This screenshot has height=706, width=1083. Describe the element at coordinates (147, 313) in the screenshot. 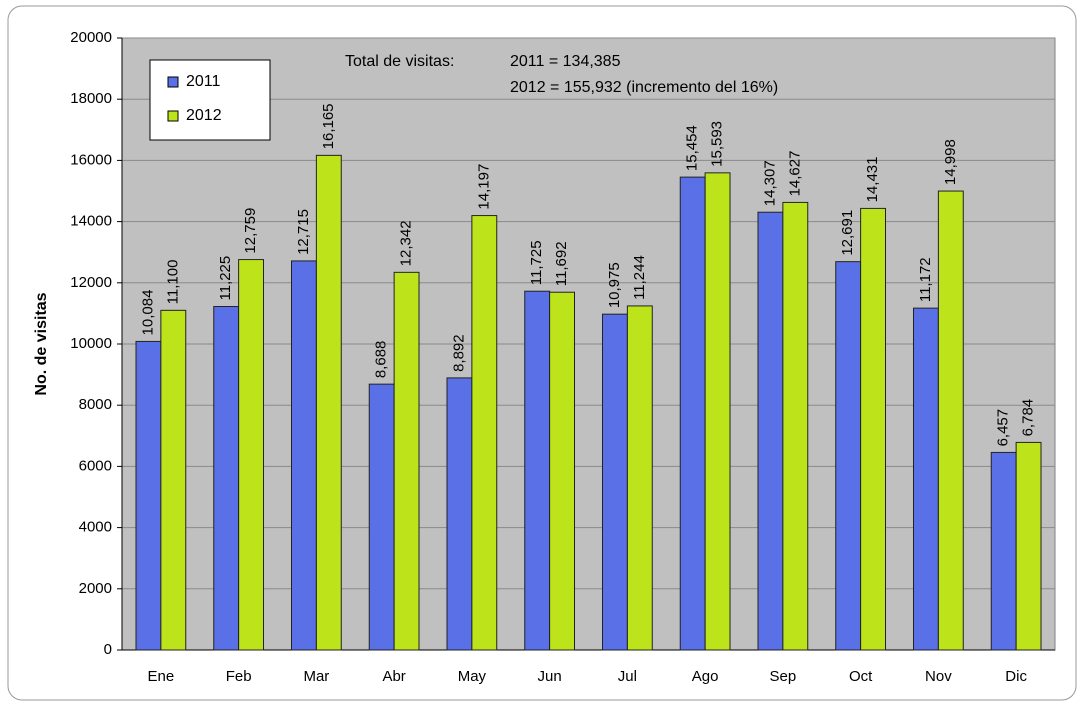

I see `data-label: 10,084` at that location.